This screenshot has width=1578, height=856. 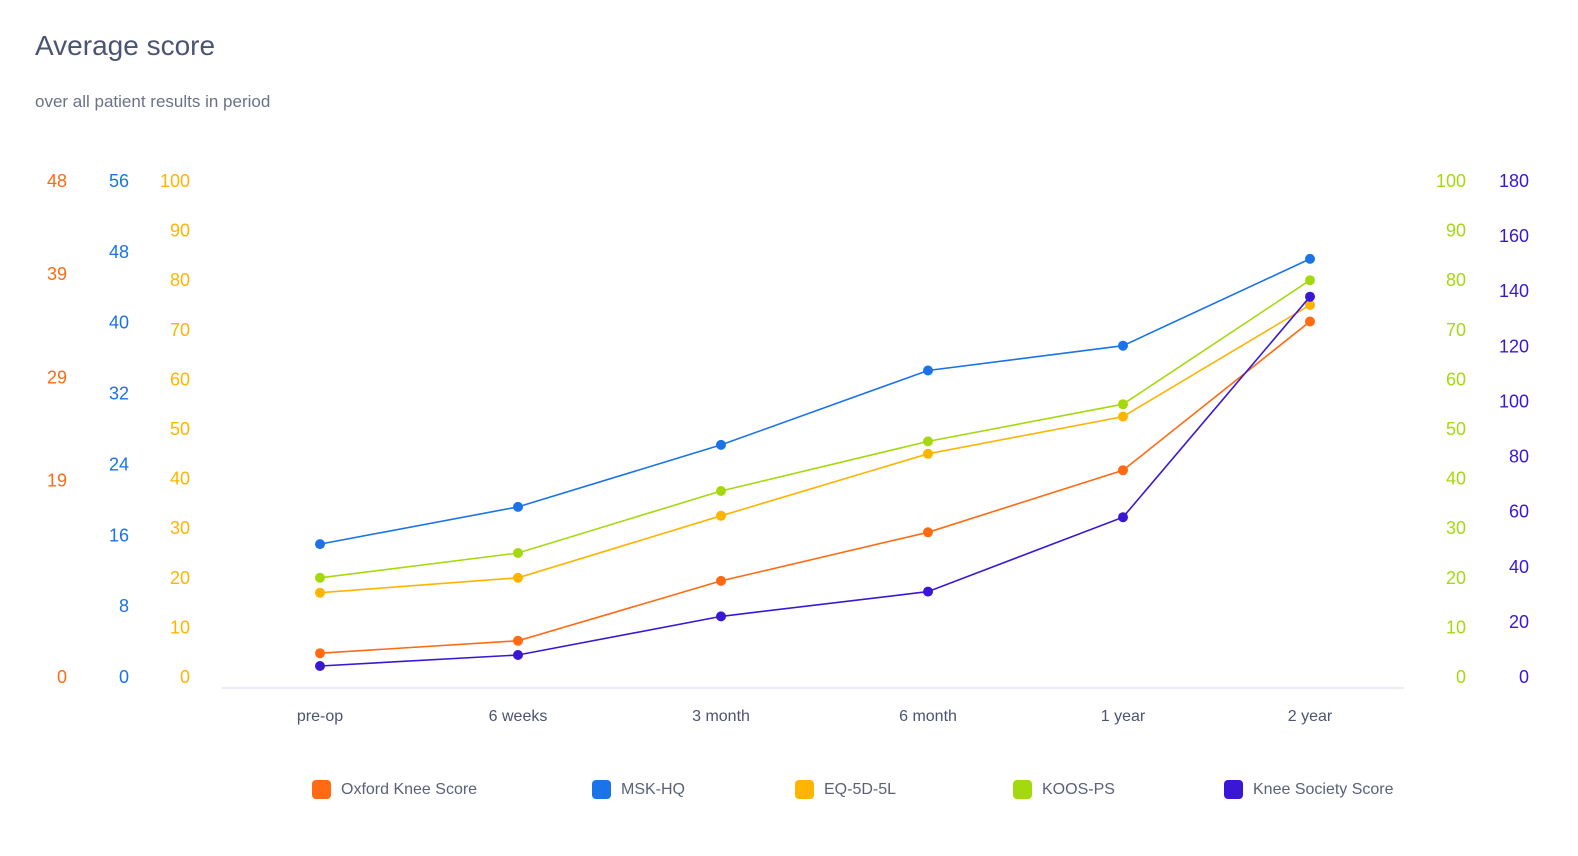 What do you see at coordinates (57, 274) in the screenshot?
I see `y-tick-label-oxford: 39` at bounding box center [57, 274].